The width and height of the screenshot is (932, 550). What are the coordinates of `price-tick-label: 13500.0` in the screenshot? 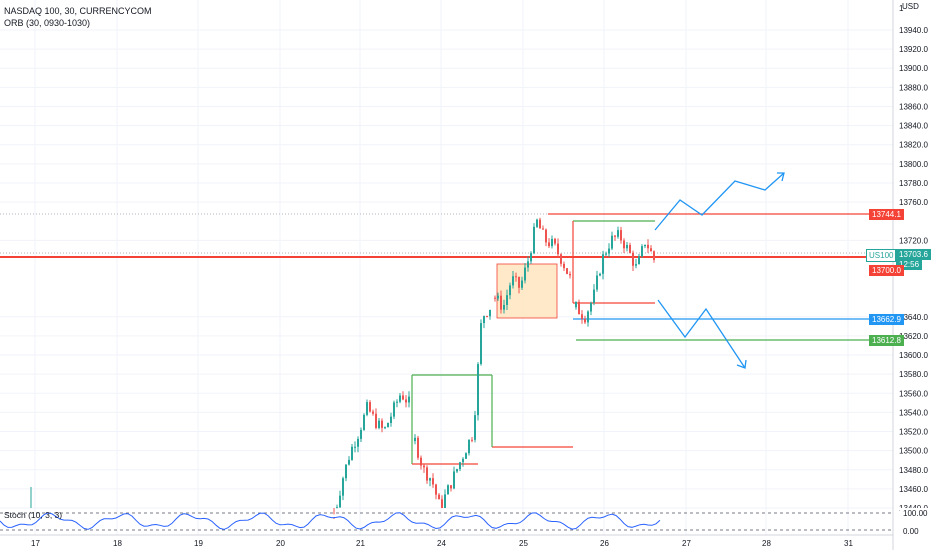 It's located at (913, 451).